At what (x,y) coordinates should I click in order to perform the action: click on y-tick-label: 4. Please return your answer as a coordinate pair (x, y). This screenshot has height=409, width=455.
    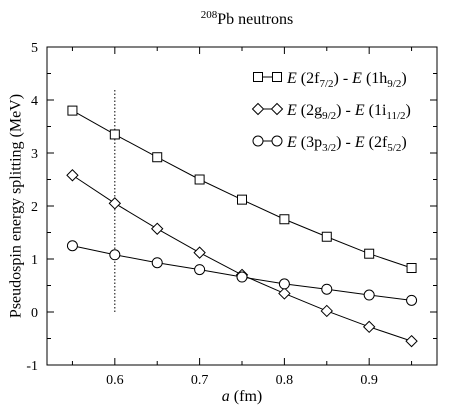
    Looking at the image, I should click on (34, 101).